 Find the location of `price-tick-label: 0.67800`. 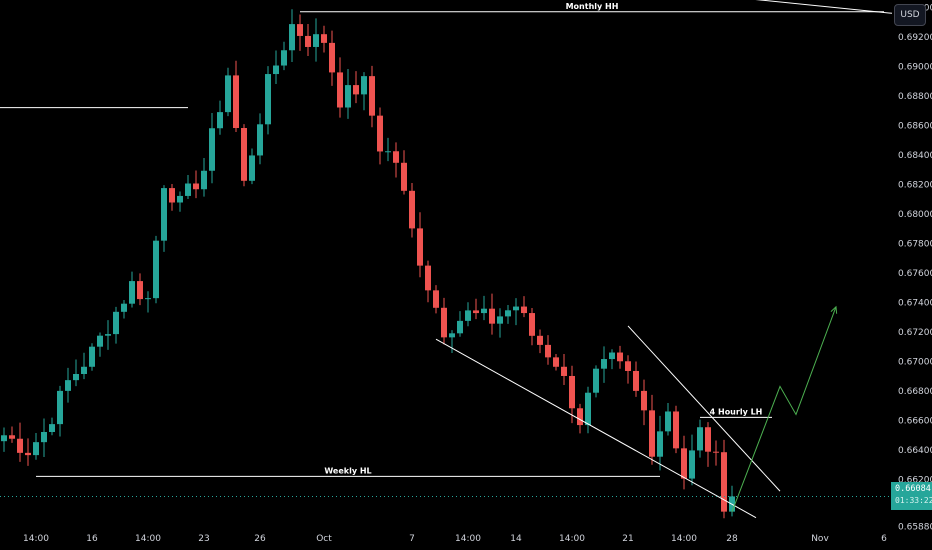

price-tick-label: 0.67800 is located at coordinates (915, 244).